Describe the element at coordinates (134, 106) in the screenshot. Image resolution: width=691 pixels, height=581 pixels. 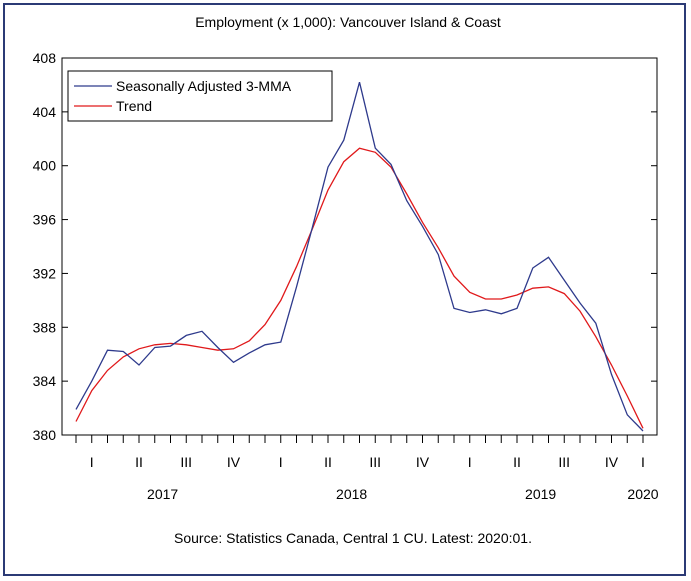
I see `legend-label-trend: Trend` at that location.